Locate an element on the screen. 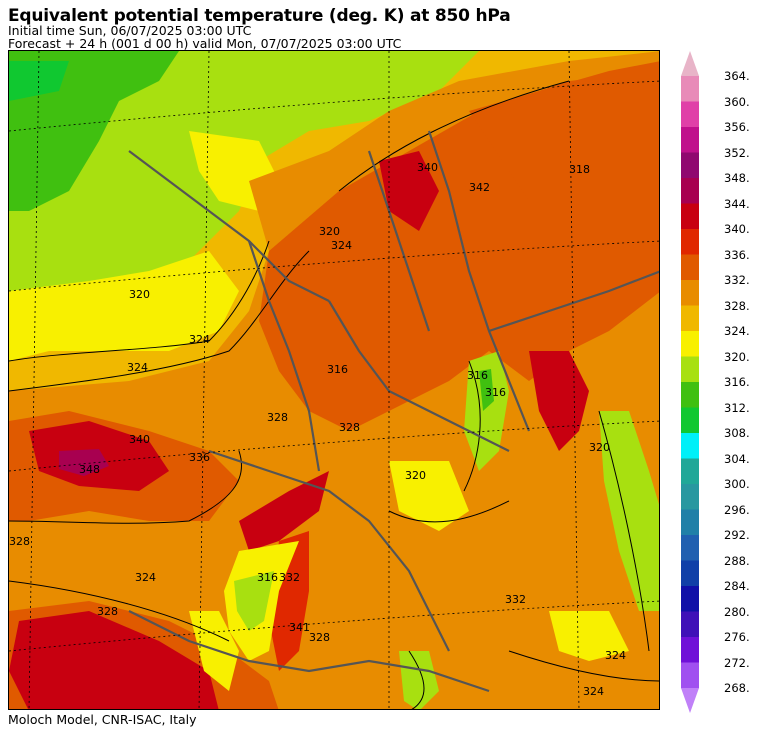  colorbar-label: 320. is located at coordinates (737, 356).